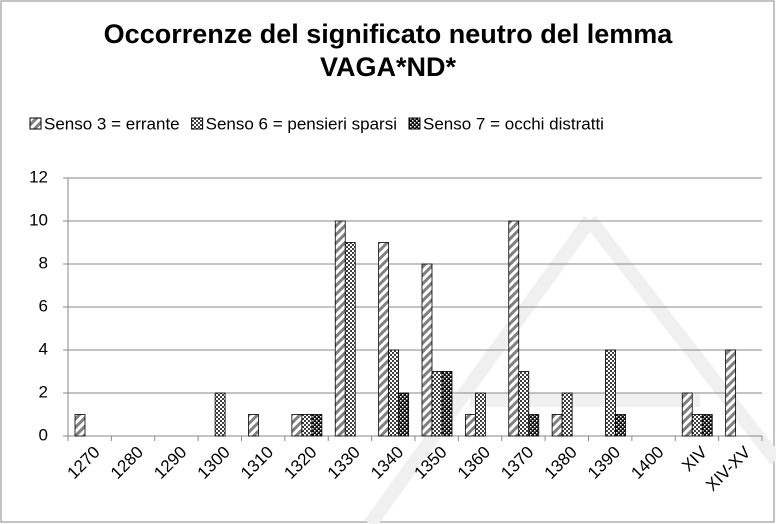 This screenshot has width=776, height=524. What do you see at coordinates (513, 123) in the screenshot?
I see `legend-label: Senso 7 = occhi distratti` at bounding box center [513, 123].